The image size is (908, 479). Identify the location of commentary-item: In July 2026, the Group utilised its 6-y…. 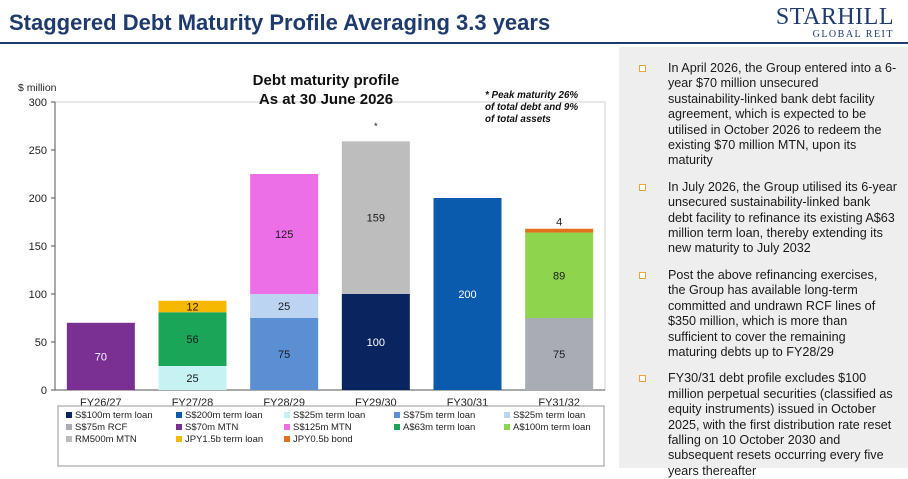
(766, 218).